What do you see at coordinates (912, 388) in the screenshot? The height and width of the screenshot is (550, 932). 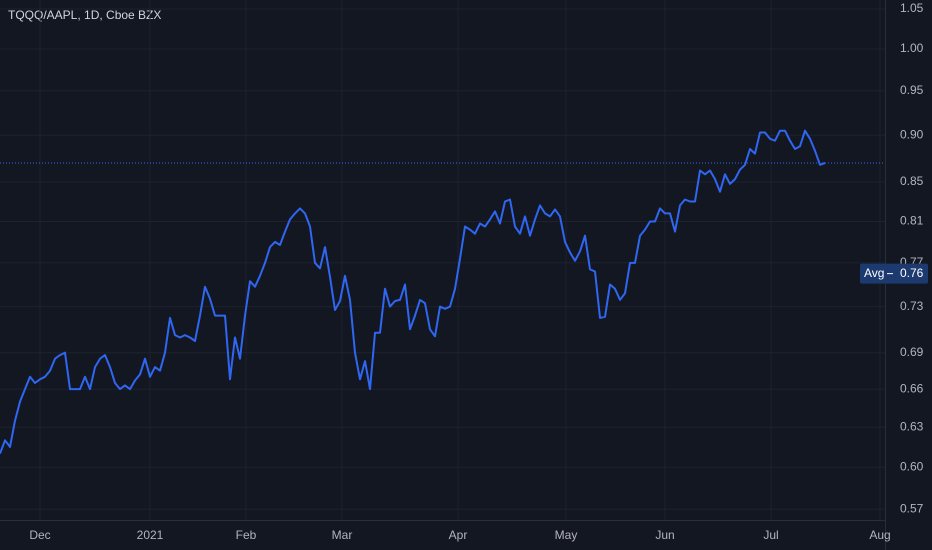 I see `y-tick-label: 0.66` at bounding box center [912, 388].